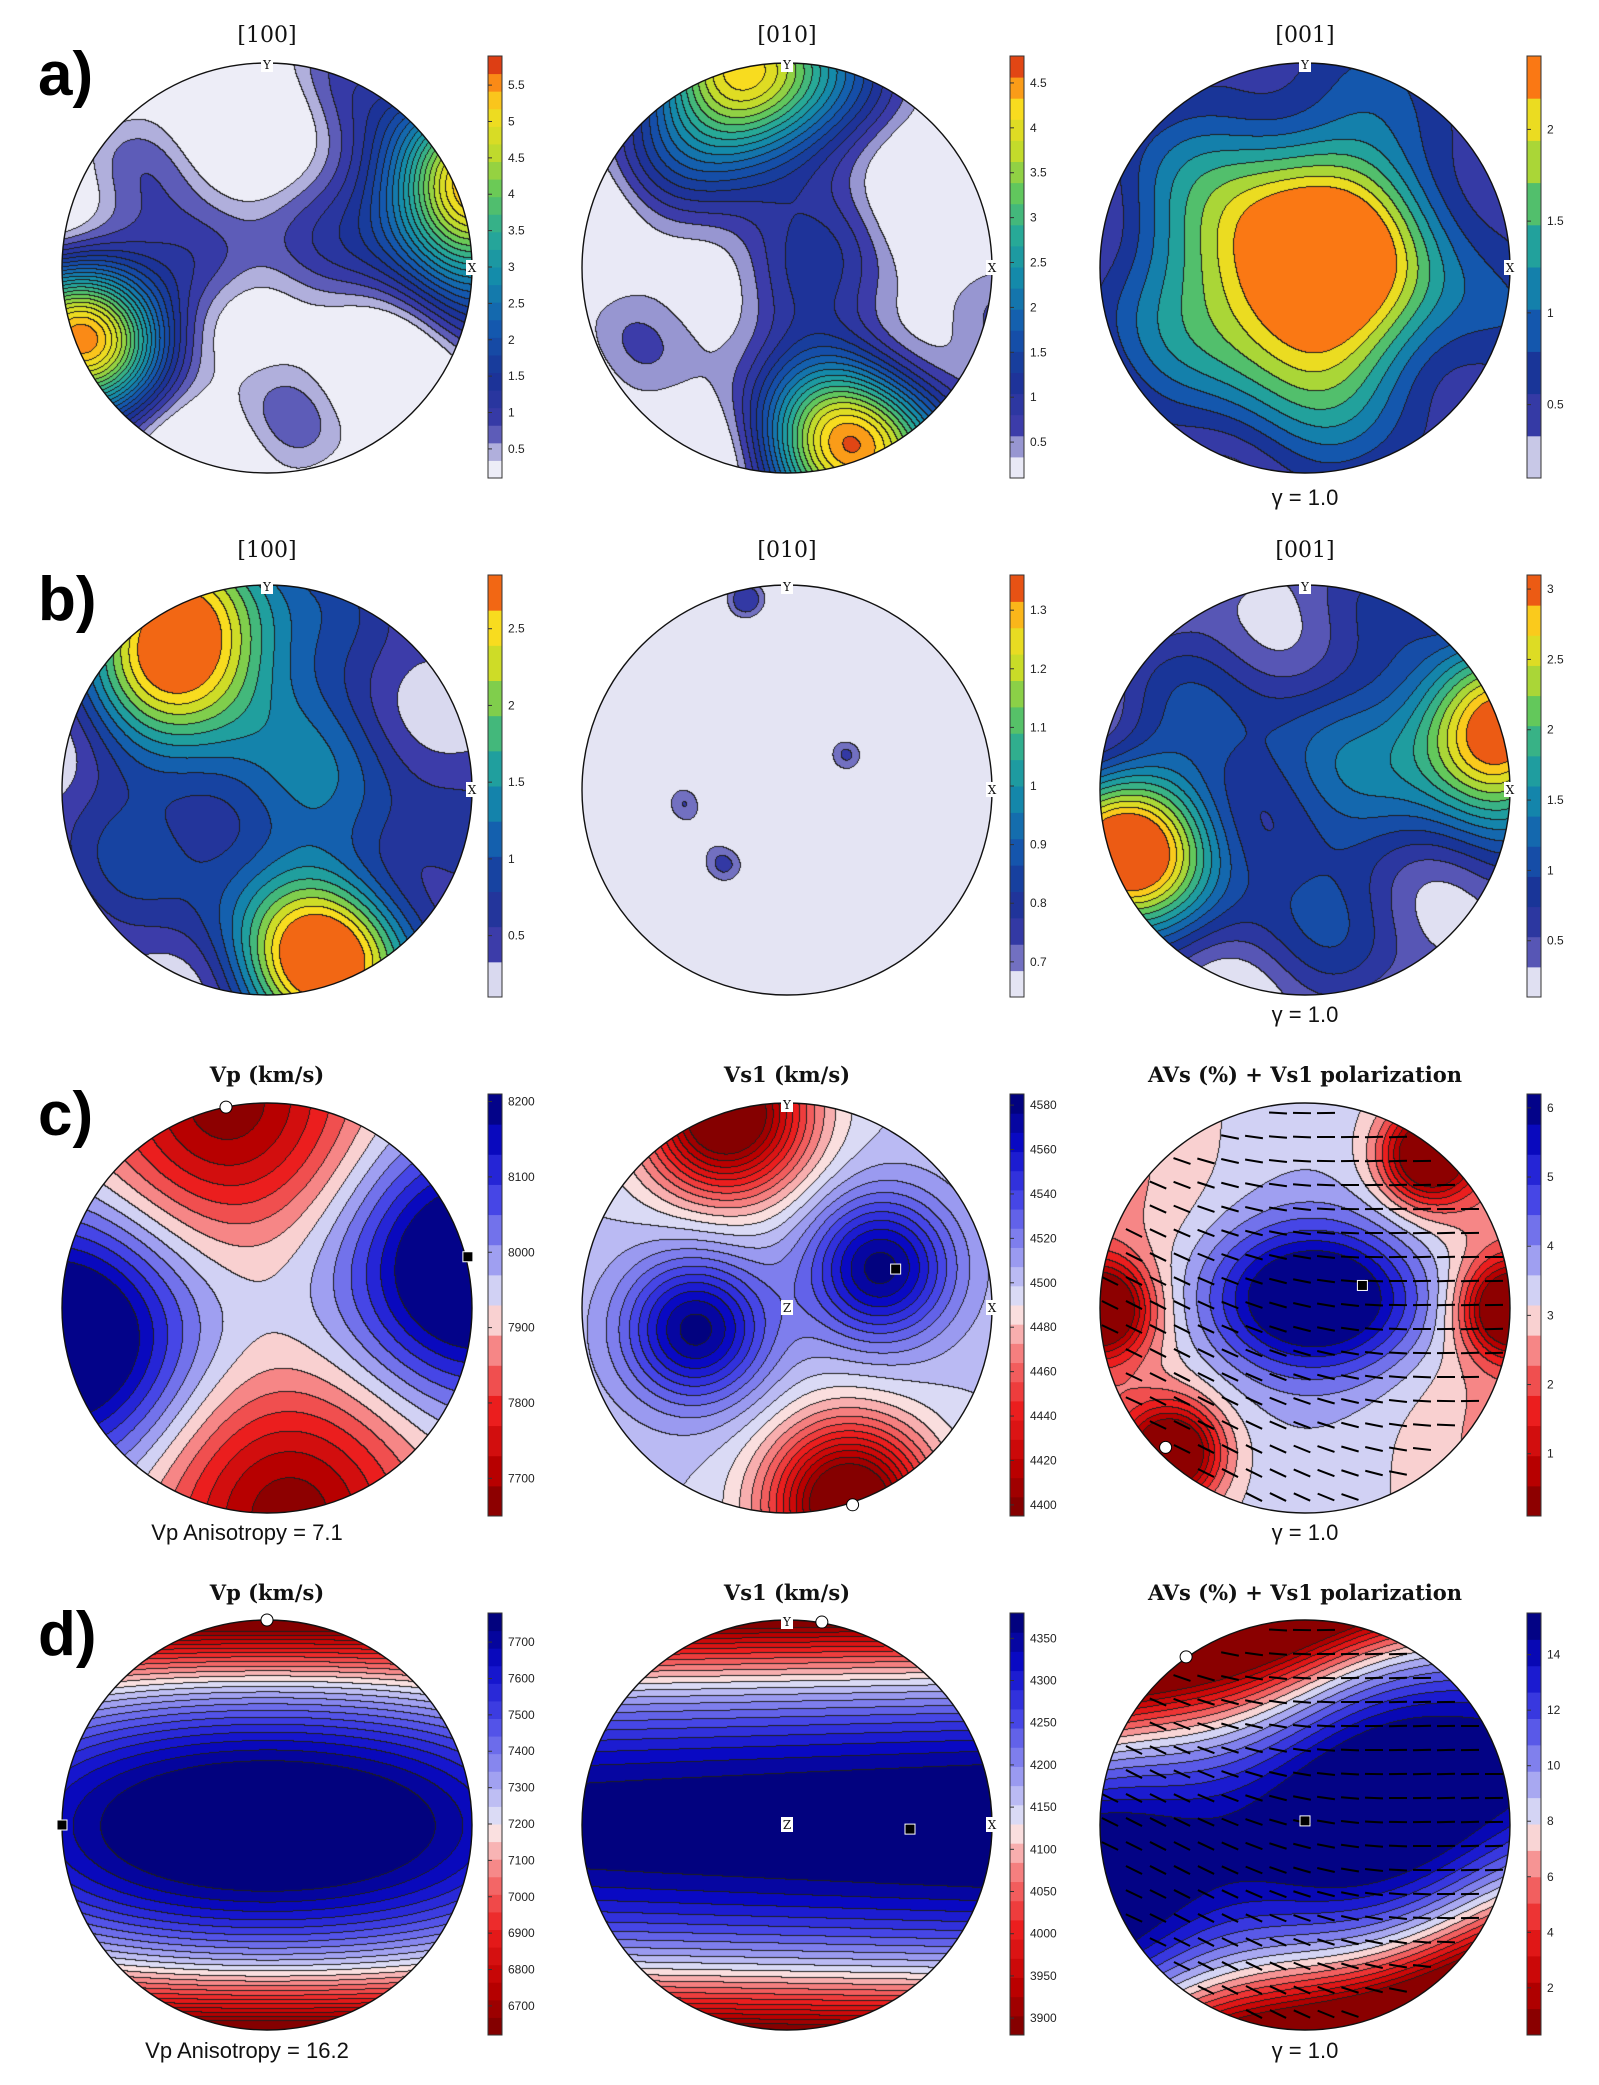 This screenshot has width=1599, height=2085. Describe the element at coordinates (1033, 218) in the screenshot. I see `colorbar-tick-label: 3` at that location.